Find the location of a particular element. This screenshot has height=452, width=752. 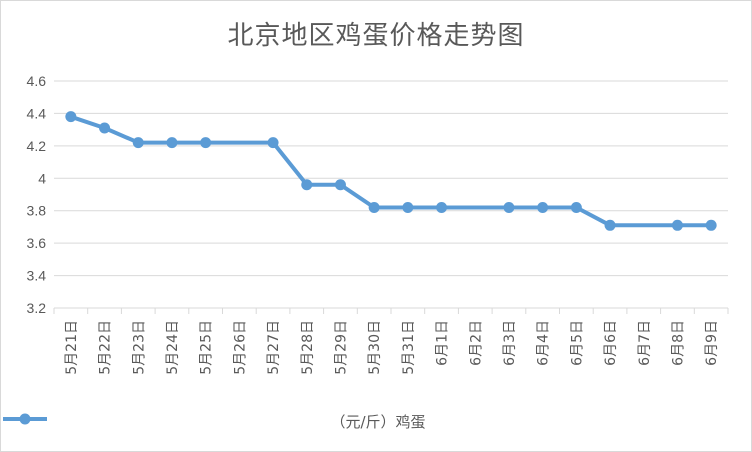

x-tick-label: 6月4日 is located at coordinates (544, 343).